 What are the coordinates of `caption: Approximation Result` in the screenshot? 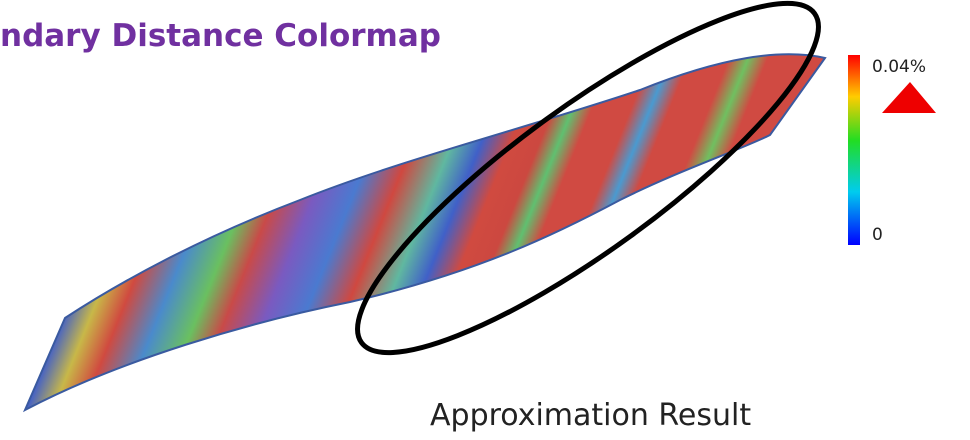 It's located at (590, 415).